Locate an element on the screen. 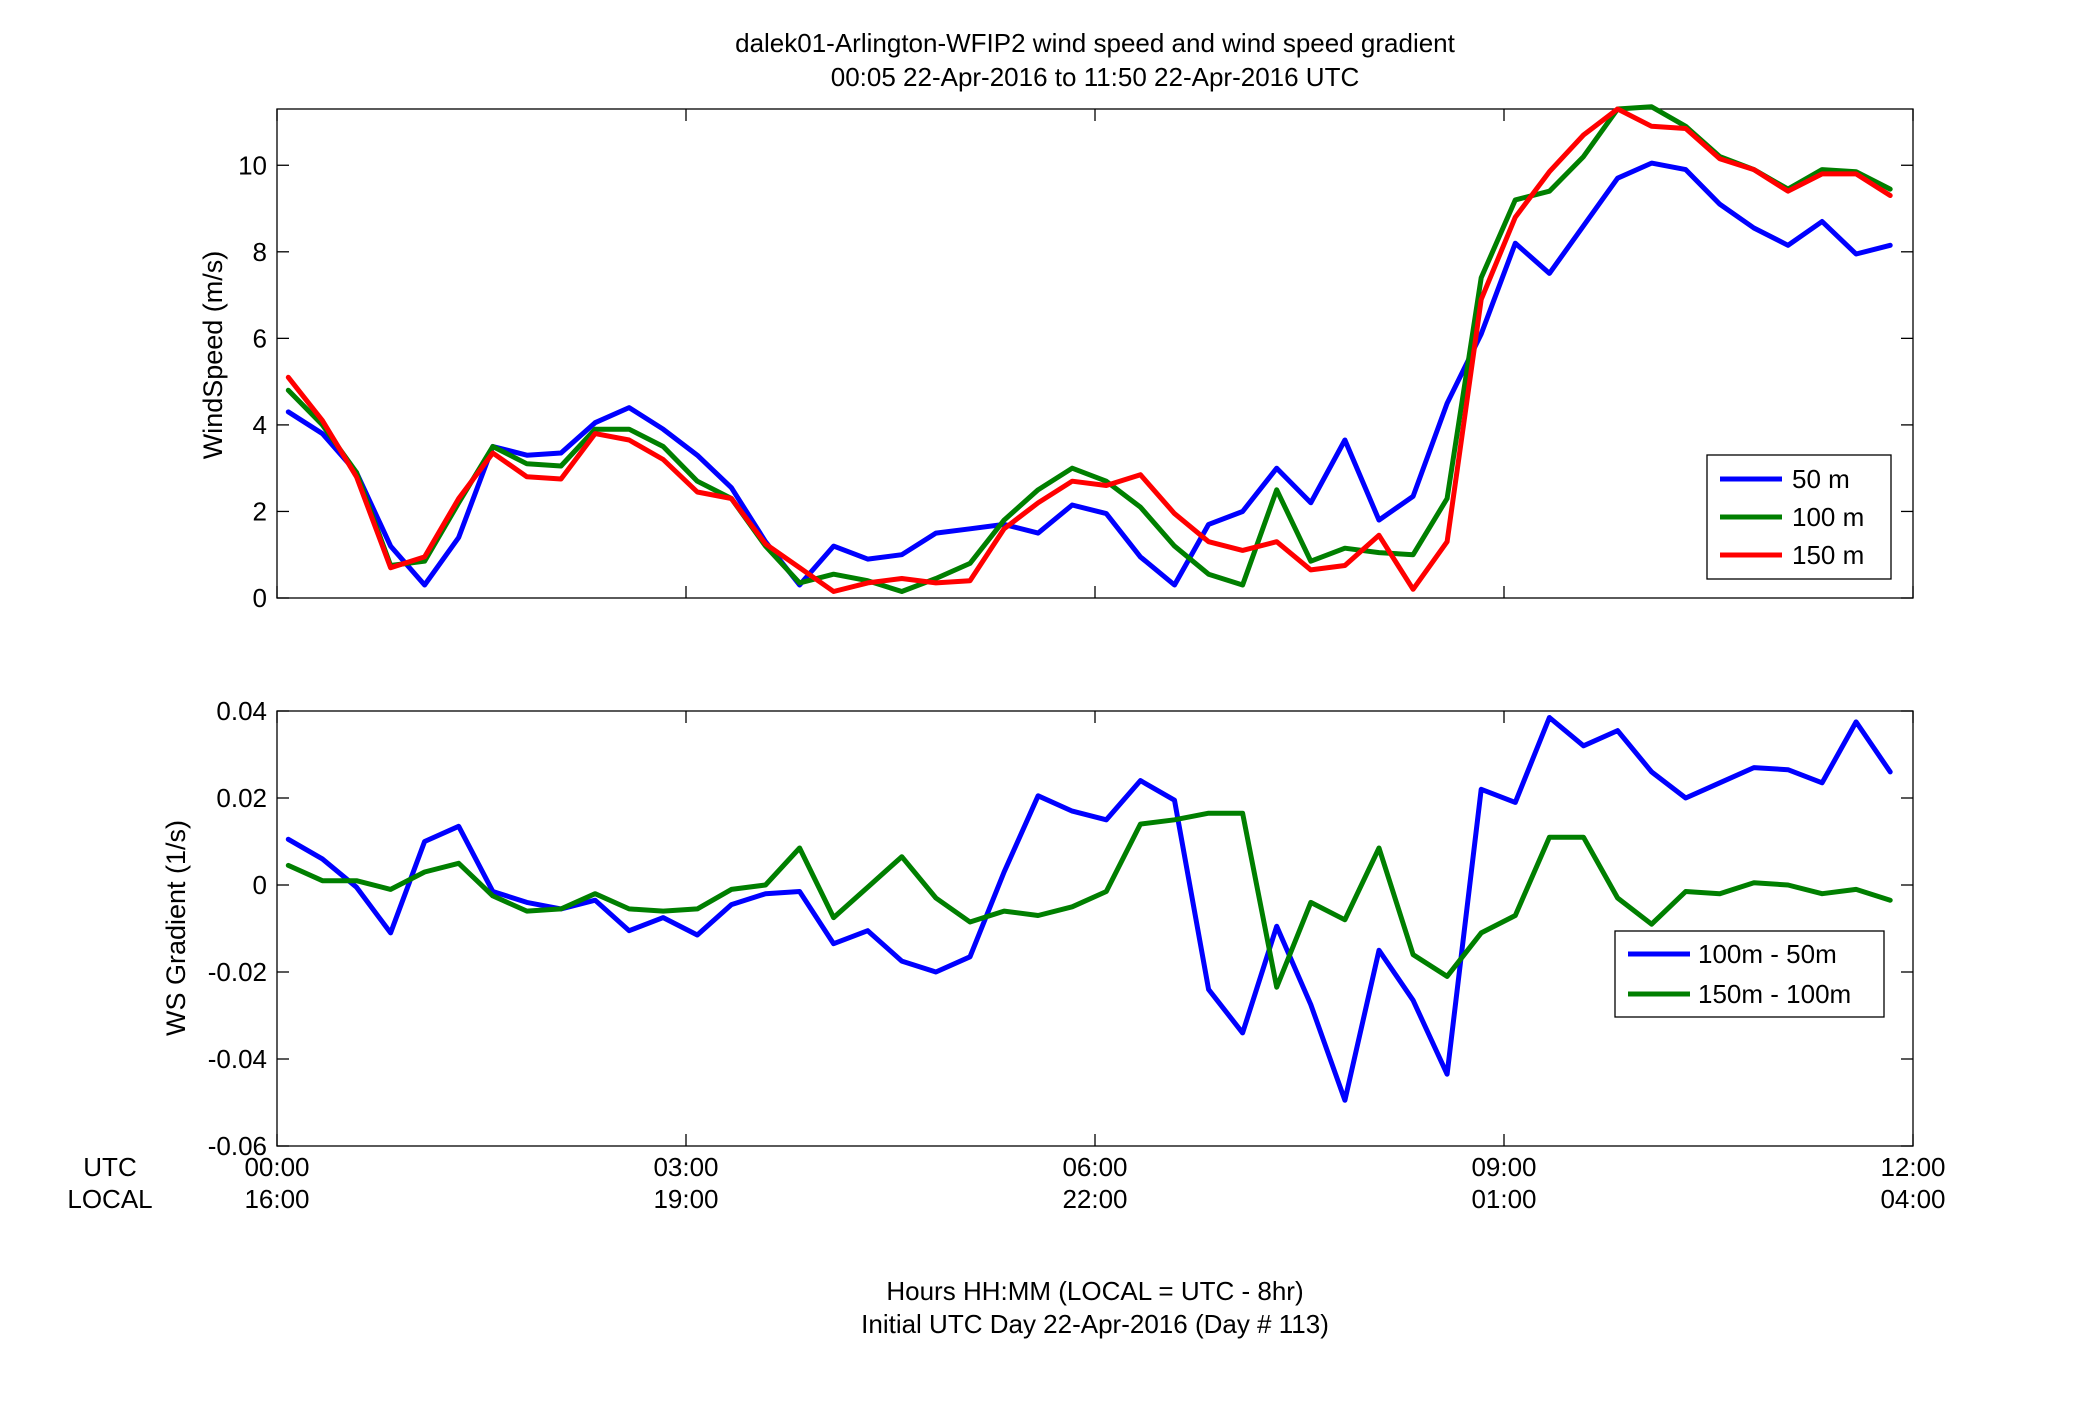  gradient-ytick-label: 0 is located at coordinates (260, 885).